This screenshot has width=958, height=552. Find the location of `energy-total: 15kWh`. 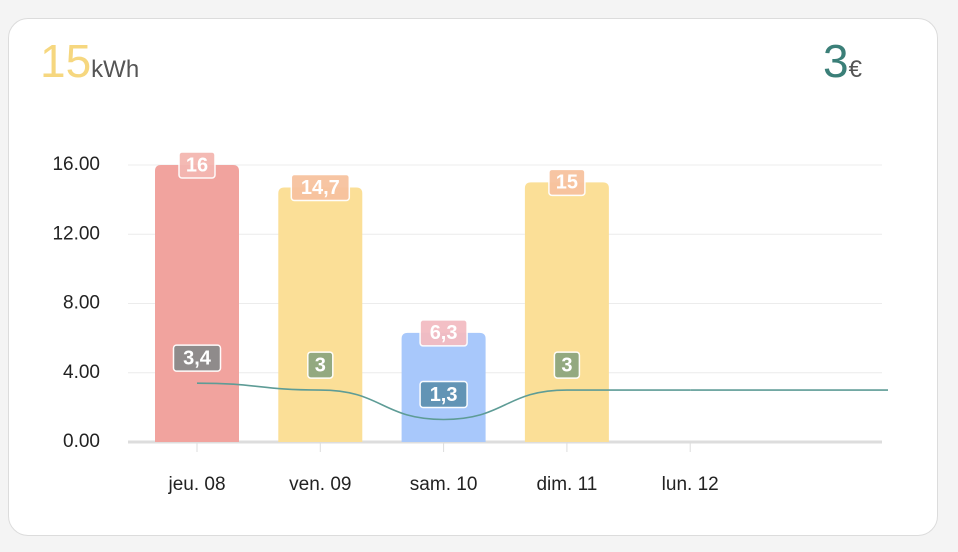

energy-total: 15kWh is located at coordinates (89, 61).